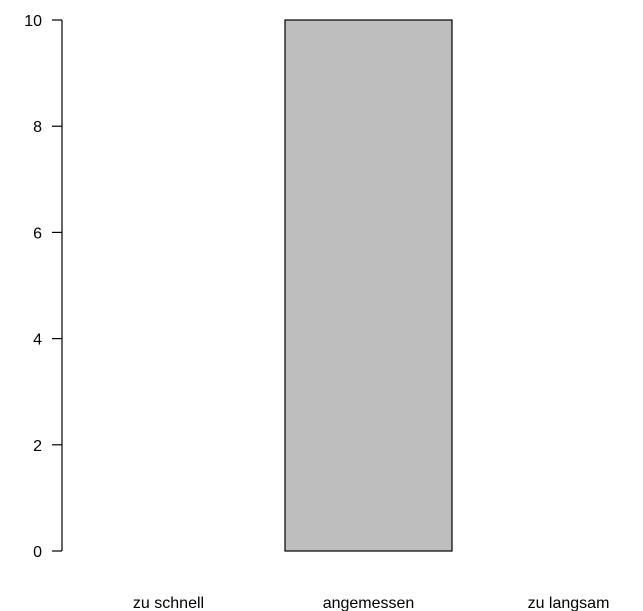 This screenshot has height=611, width=643. I want to click on y-tick-label: 2, so click(37, 446).